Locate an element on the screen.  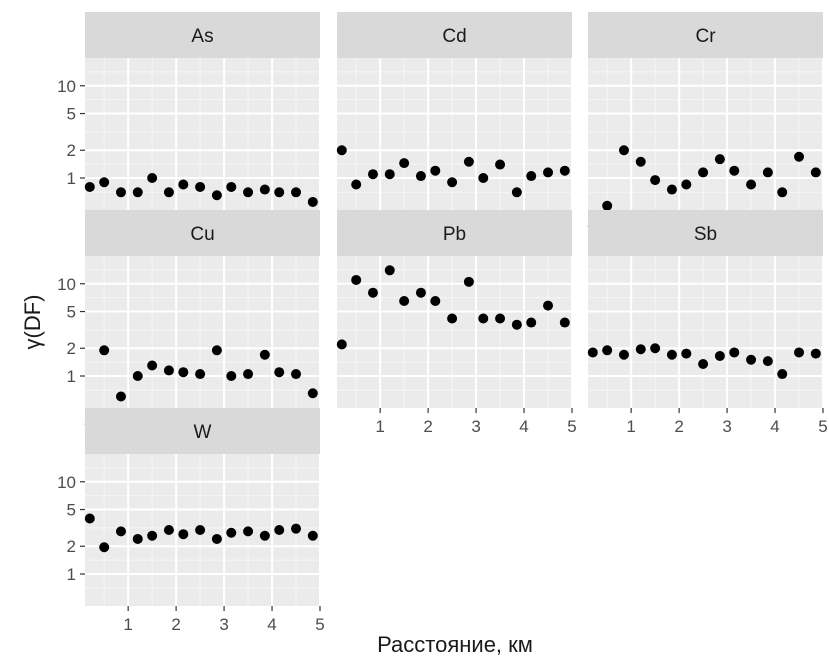
facet-strip-label: W is located at coordinates (203, 432).